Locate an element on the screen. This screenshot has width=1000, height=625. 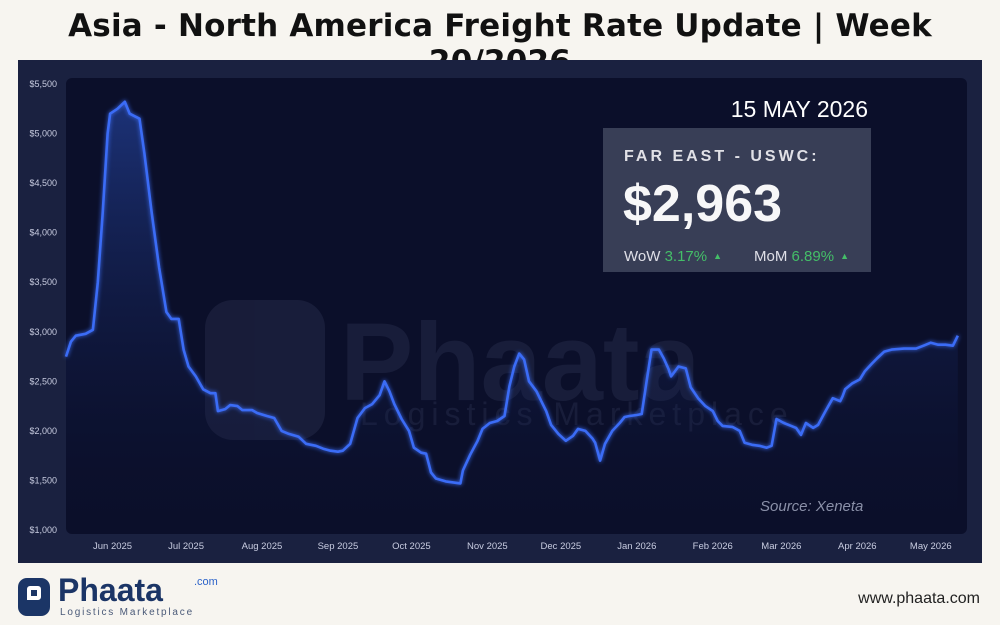
mom-change: MoM 6.89% ▲ is located at coordinates (801, 256).